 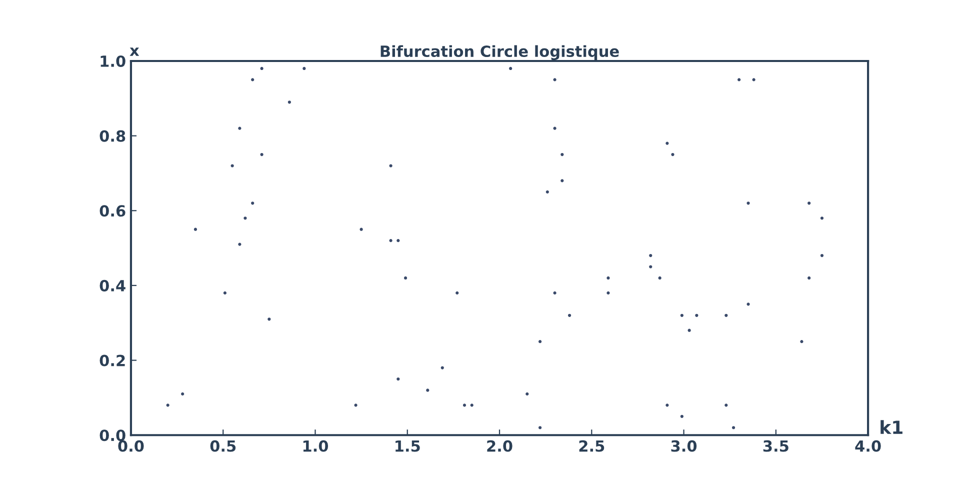 What do you see at coordinates (113, 436) in the screenshot?
I see `y-tick-label: 0.0` at bounding box center [113, 436].